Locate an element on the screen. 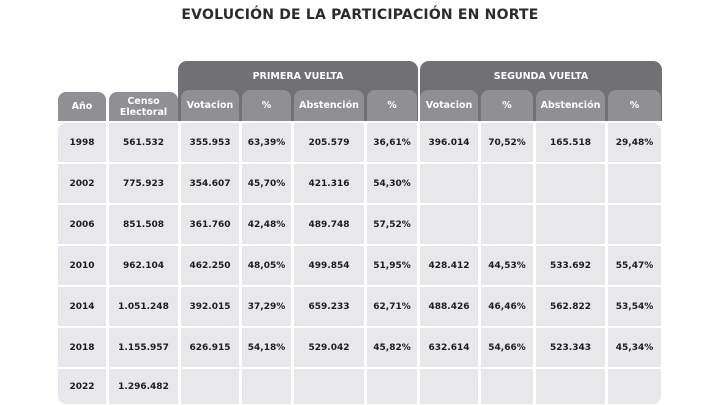 Image resolution: width=720 pixels, height=405 pixels. table-cell: 659.233 is located at coordinates (329, 306).